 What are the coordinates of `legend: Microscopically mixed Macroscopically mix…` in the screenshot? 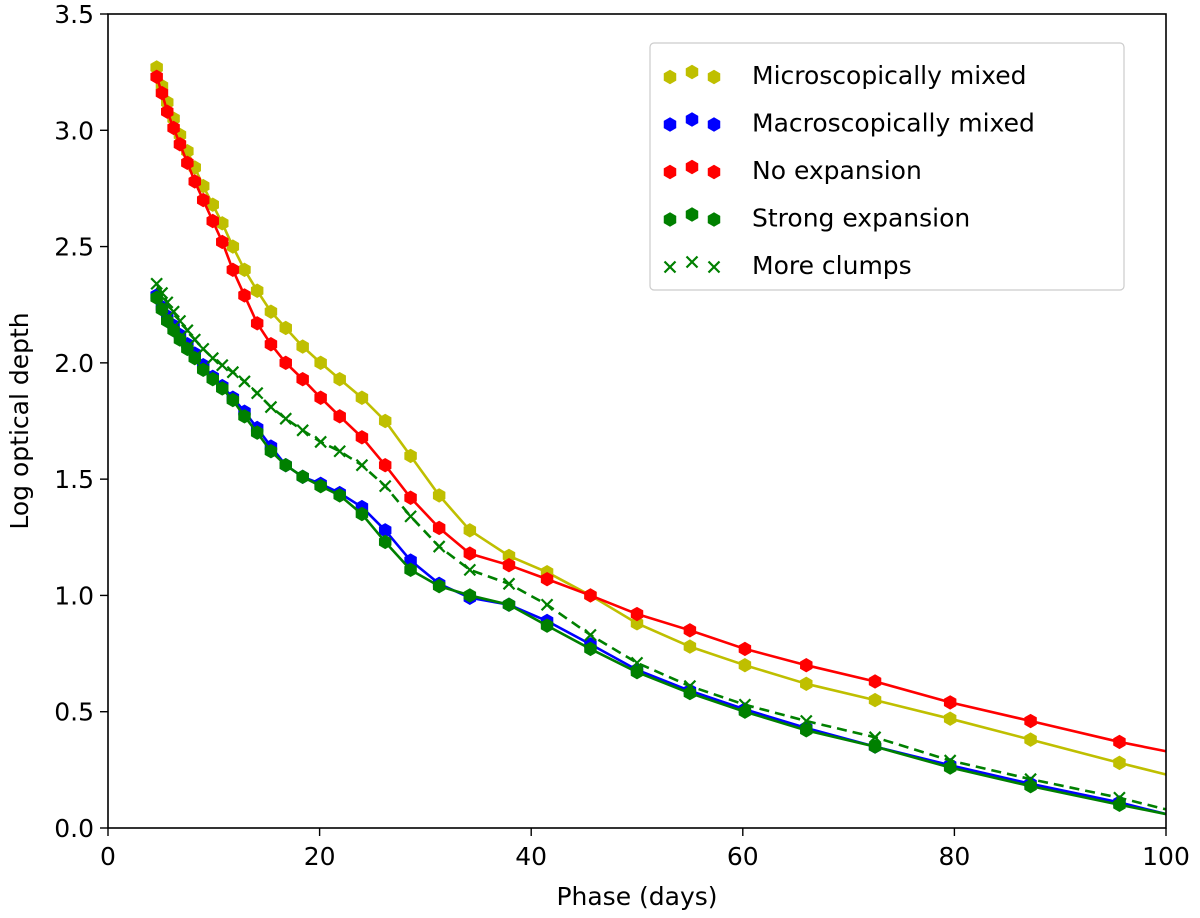 It's located at (887, 166).